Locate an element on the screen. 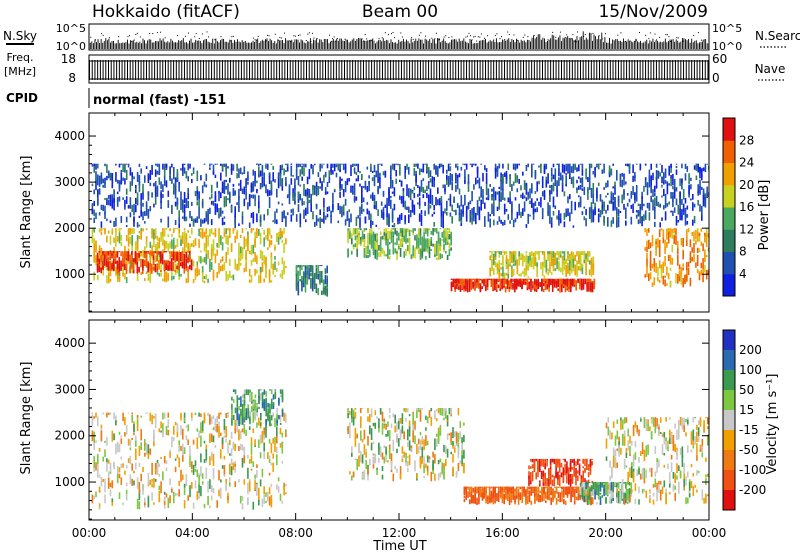  nsky-tick-hi: 10^5 is located at coordinates (71, 28).